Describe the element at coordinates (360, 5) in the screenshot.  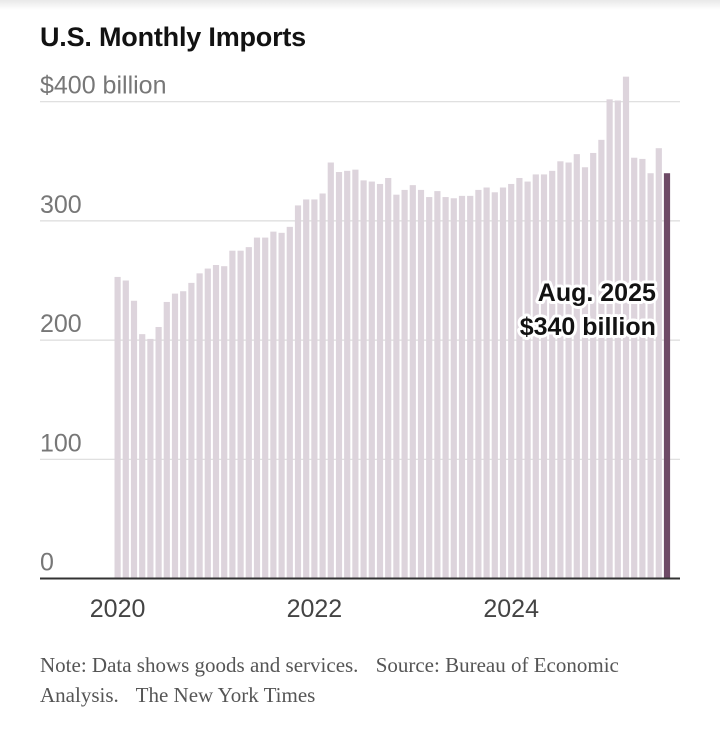
I see `top-shadow` at that location.